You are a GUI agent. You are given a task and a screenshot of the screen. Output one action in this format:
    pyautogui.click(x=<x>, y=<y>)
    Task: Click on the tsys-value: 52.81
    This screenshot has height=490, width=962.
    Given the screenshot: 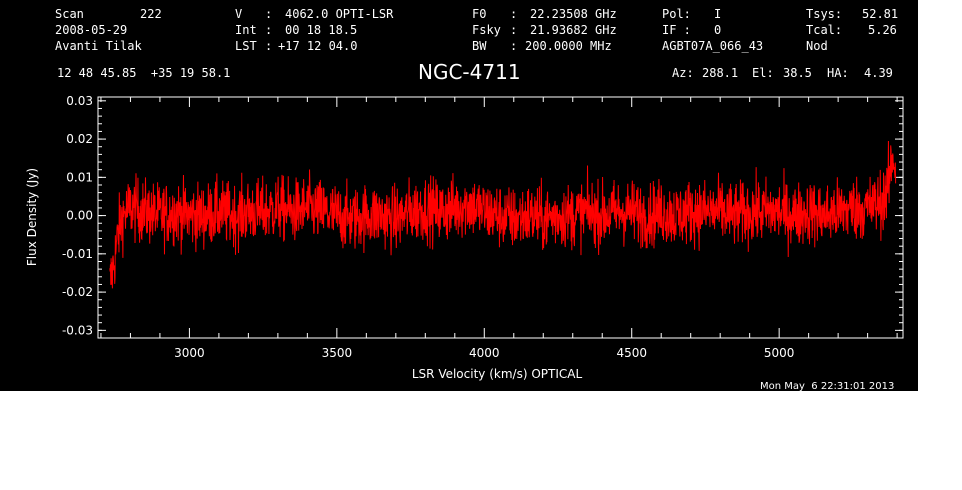 What is the action you would take?
    pyautogui.click(x=880, y=14)
    